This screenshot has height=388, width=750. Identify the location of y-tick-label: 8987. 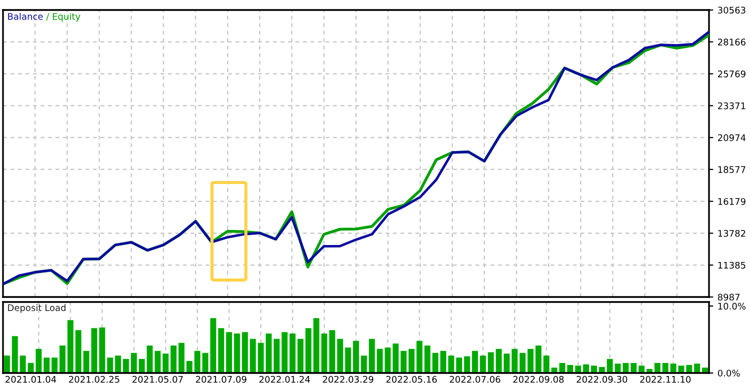
(729, 297).